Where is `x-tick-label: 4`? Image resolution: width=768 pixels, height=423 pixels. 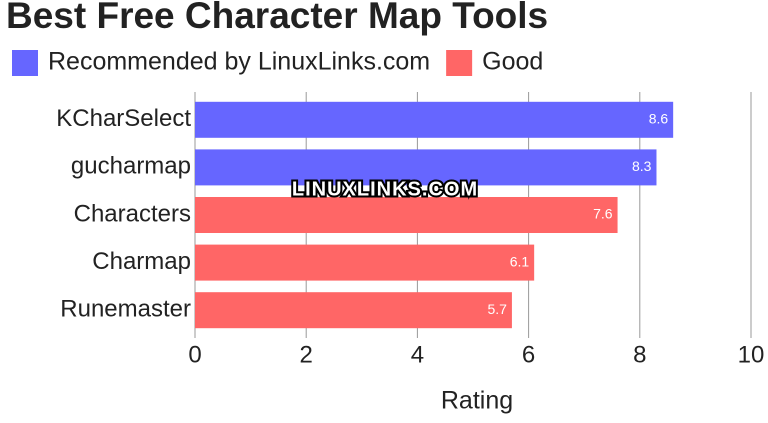
x-tick-label: 4 is located at coordinates (417, 354).